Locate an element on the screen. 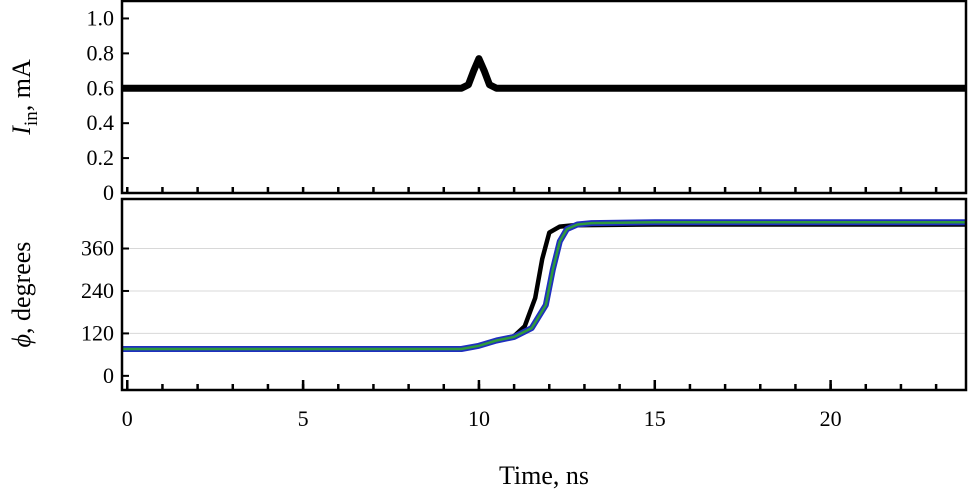 This screenshot has height=500, width=969. y-label-subscript: in is located at coordinates (31, 118).